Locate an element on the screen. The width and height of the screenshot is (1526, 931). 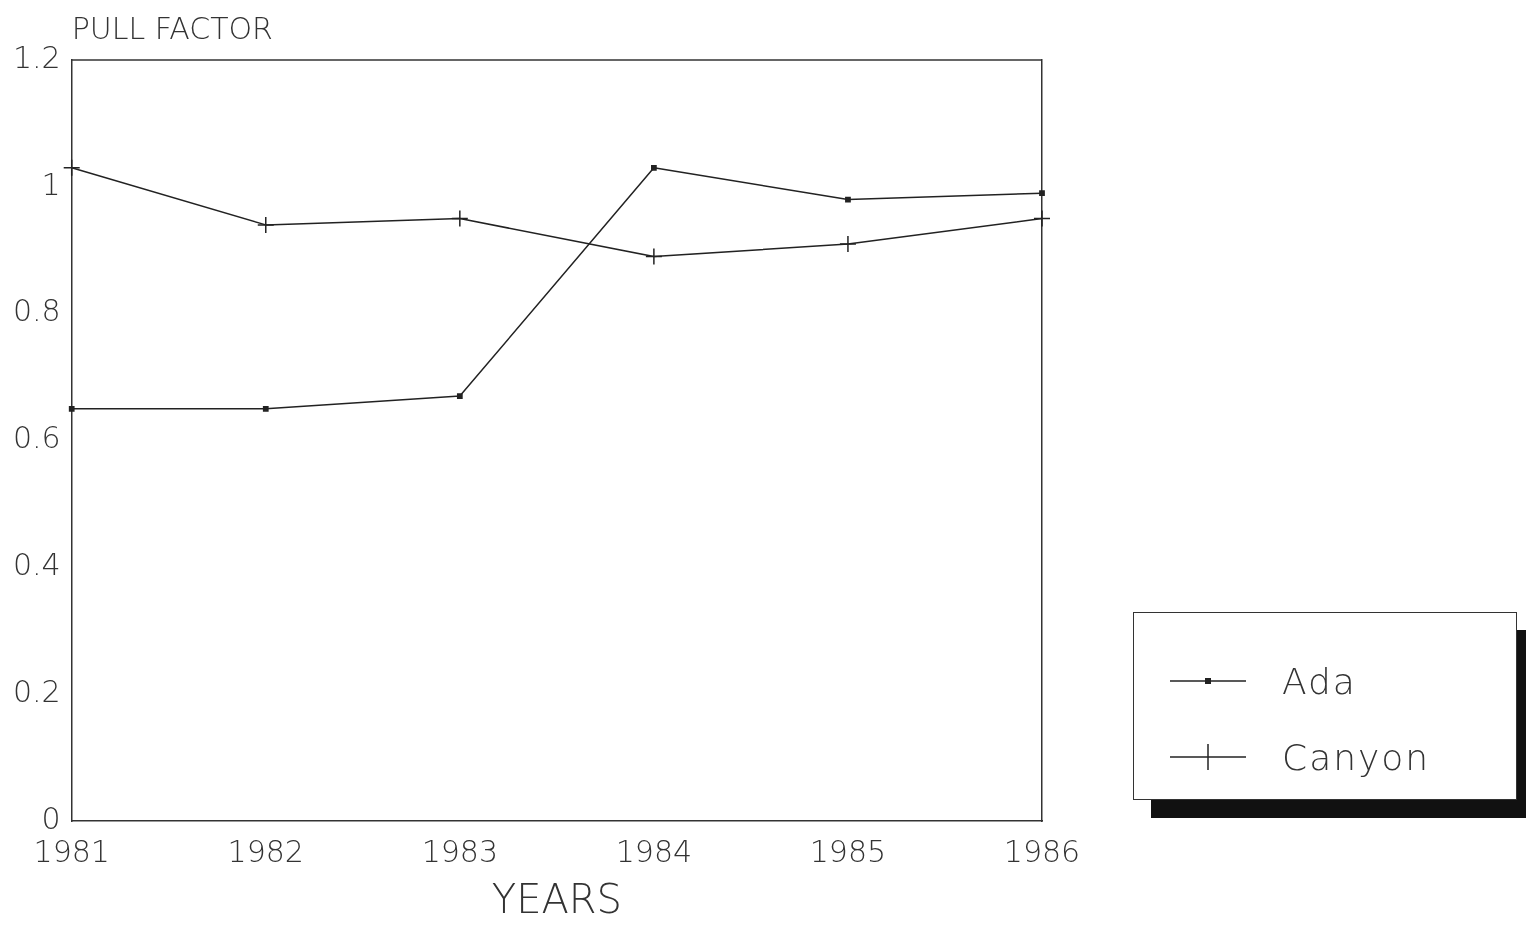
x-tick-label: 1981 is located at coordinates (71, 851).